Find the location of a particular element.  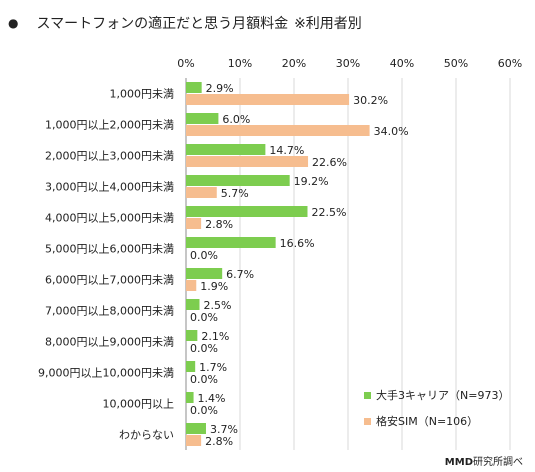

category-label: 3,000円以上4,000円未満 is located at coordinates (109, 187).